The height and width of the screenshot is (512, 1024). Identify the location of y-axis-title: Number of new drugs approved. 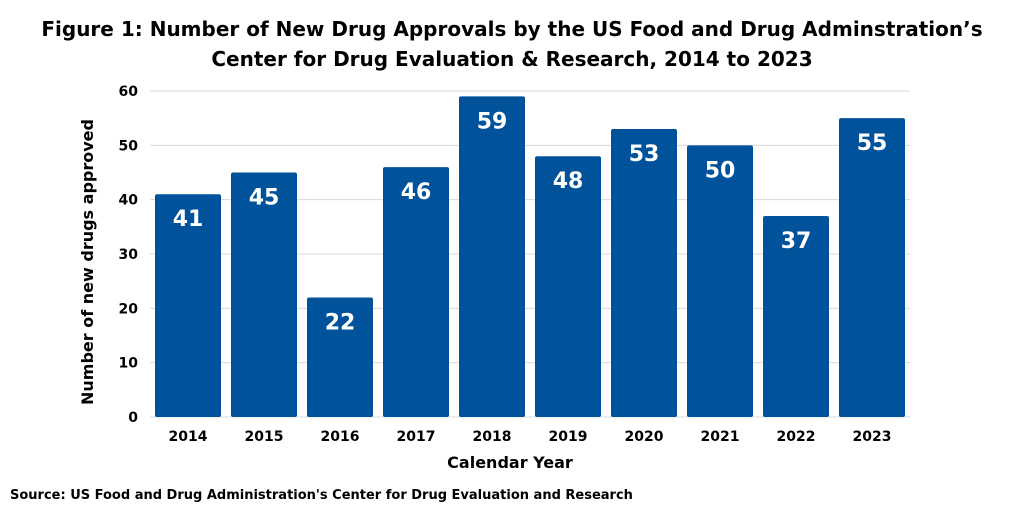
(87, 262).